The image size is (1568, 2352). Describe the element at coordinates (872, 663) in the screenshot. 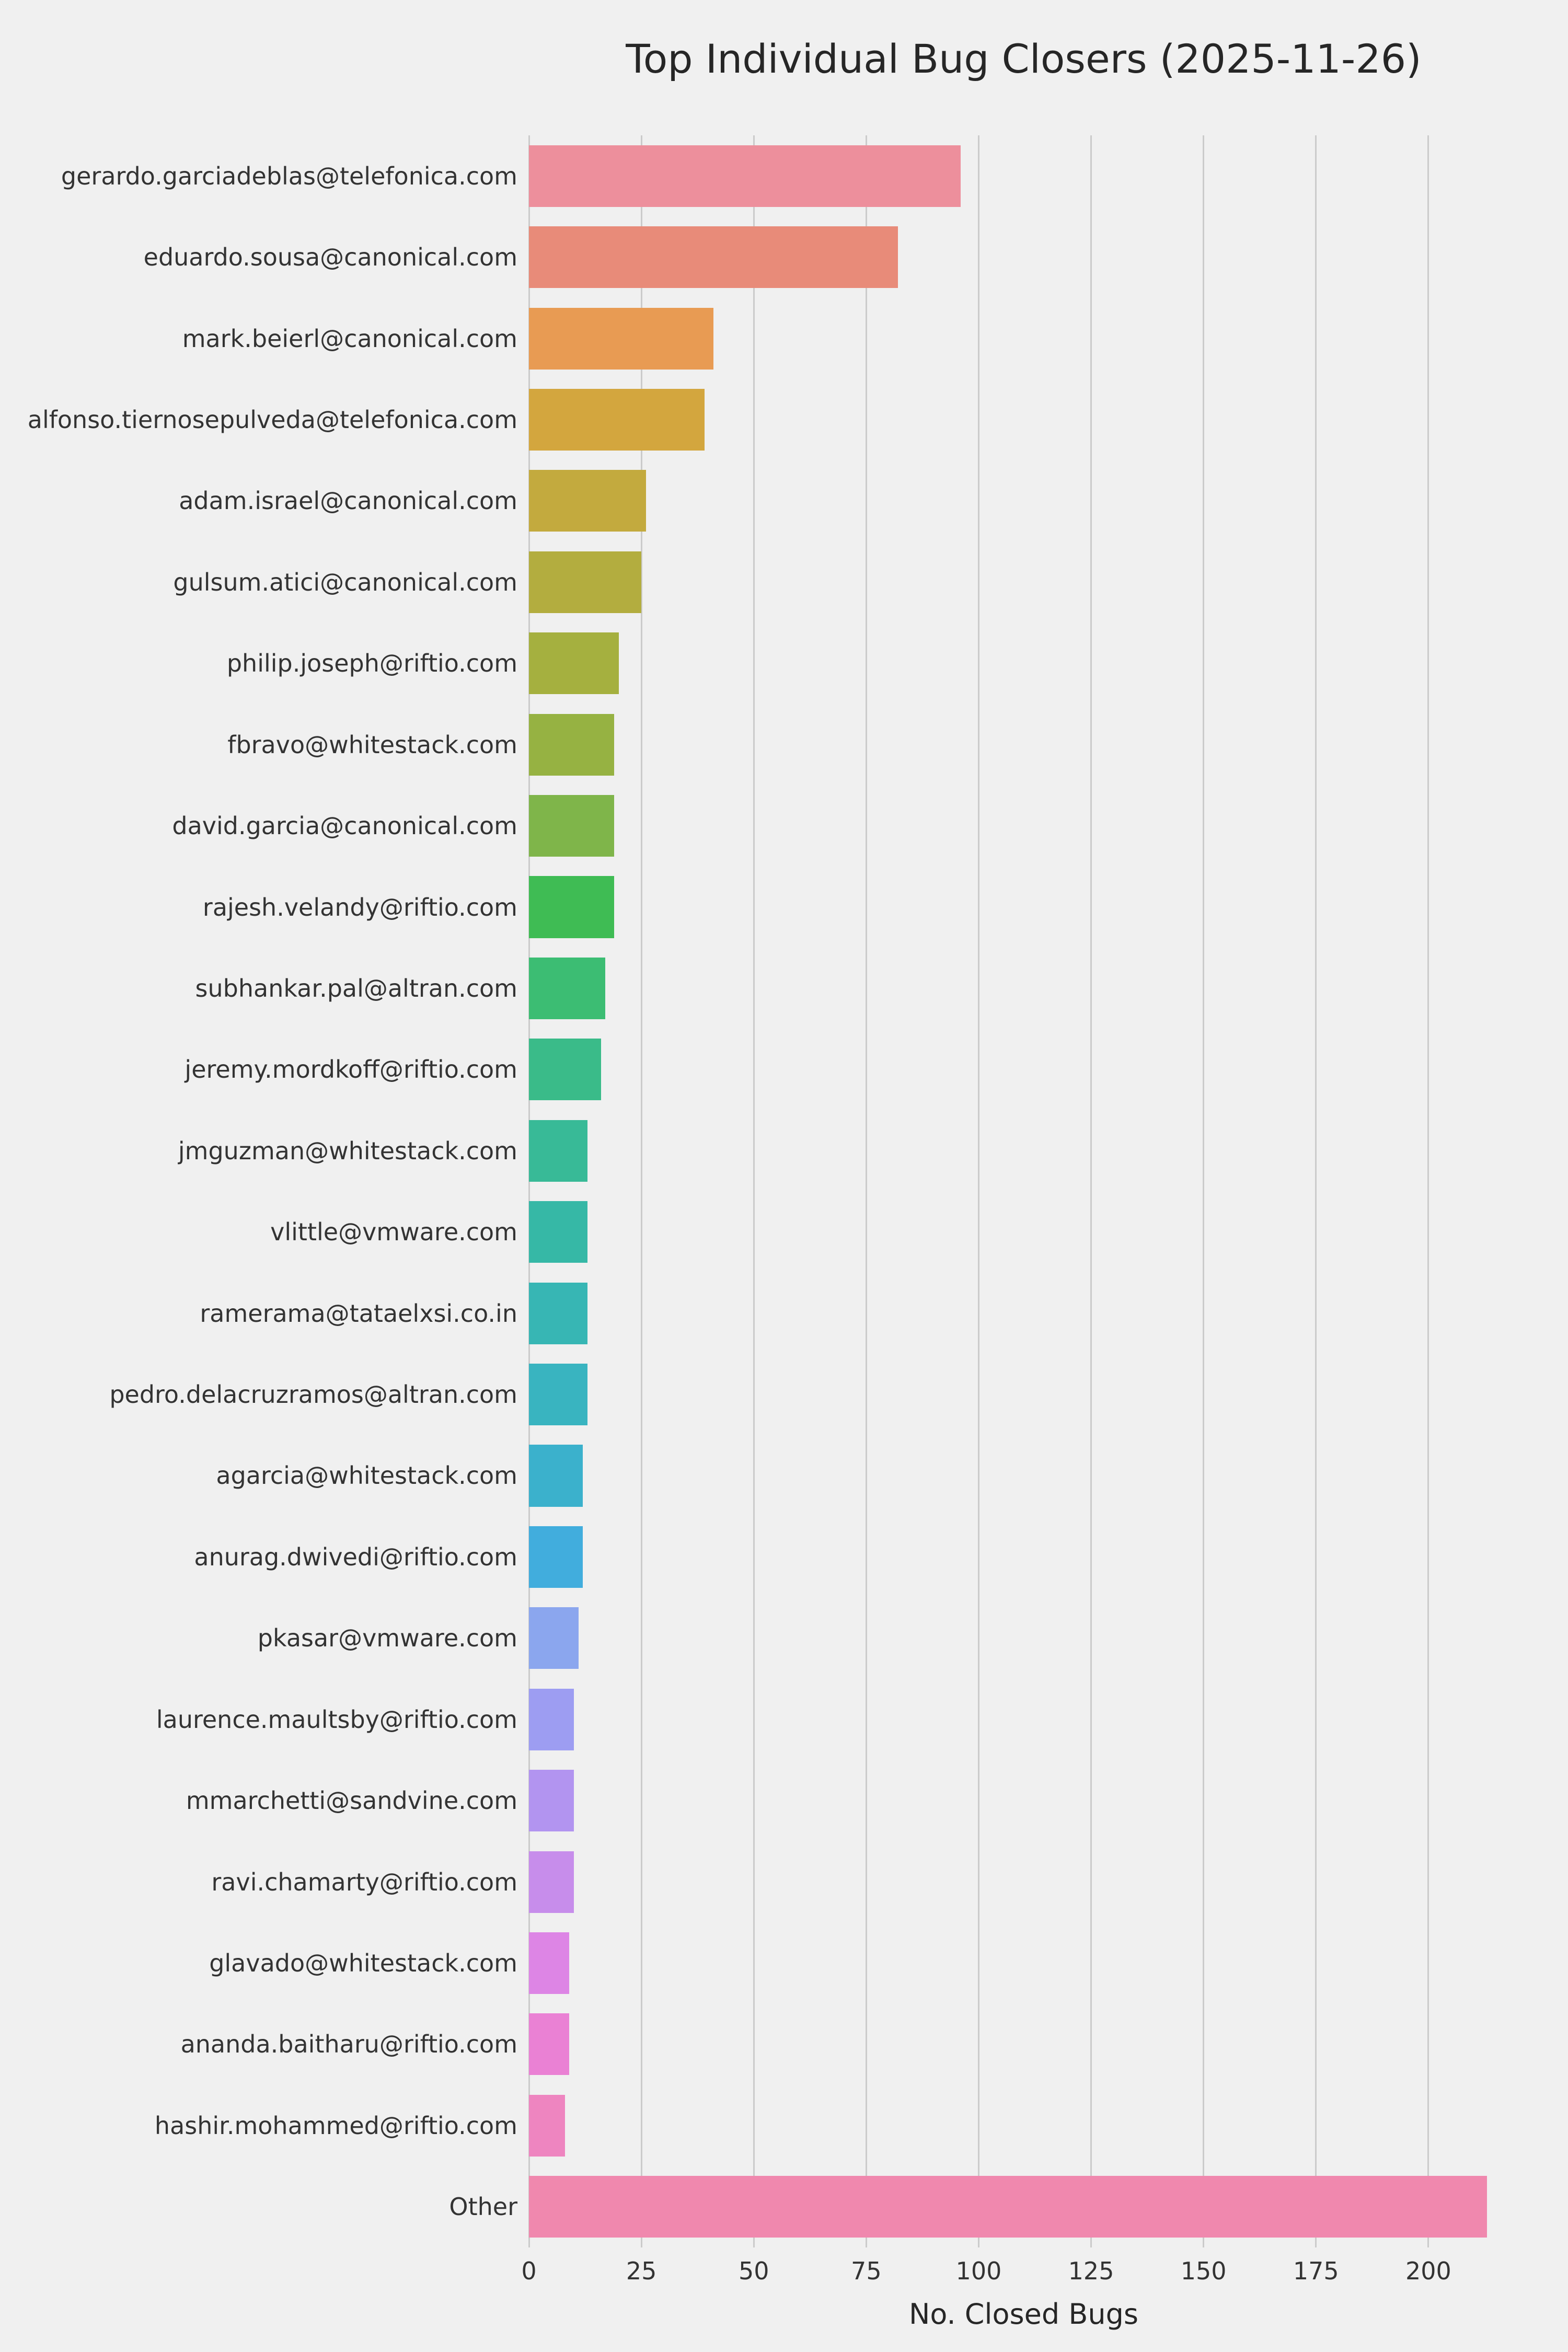

I see `bar-row: philip.joseph@riftio.com` at that location.